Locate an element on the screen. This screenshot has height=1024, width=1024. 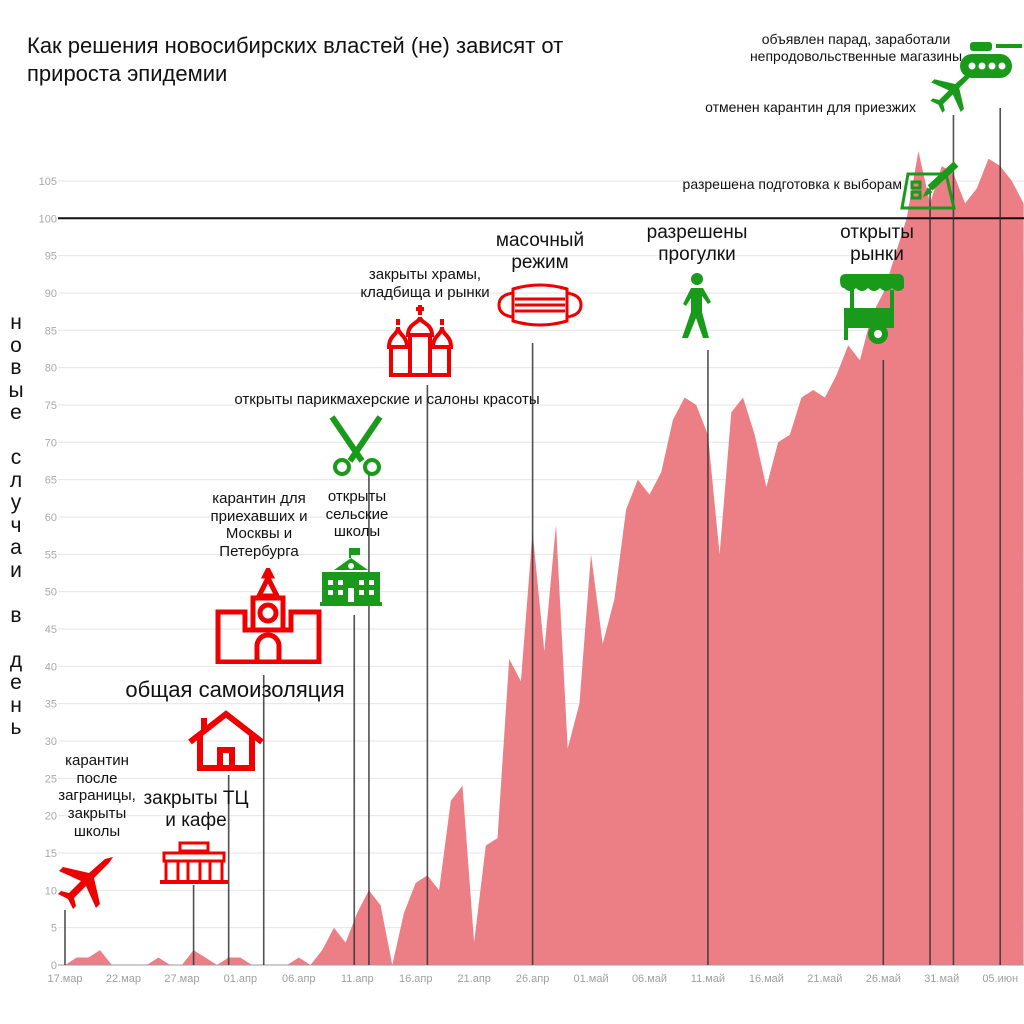
x-tick-label: 01.апр is located at coordinates (240, 979).